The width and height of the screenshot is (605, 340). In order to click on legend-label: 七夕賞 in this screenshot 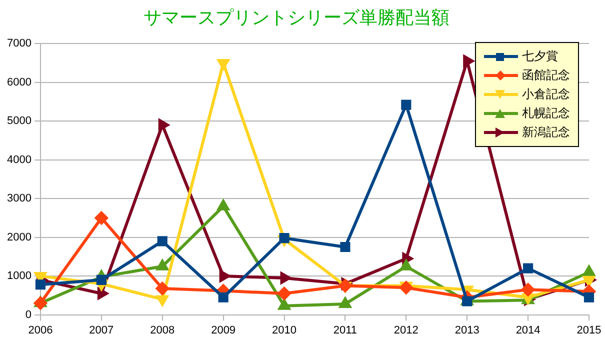, I will do `click(540, 56)`.